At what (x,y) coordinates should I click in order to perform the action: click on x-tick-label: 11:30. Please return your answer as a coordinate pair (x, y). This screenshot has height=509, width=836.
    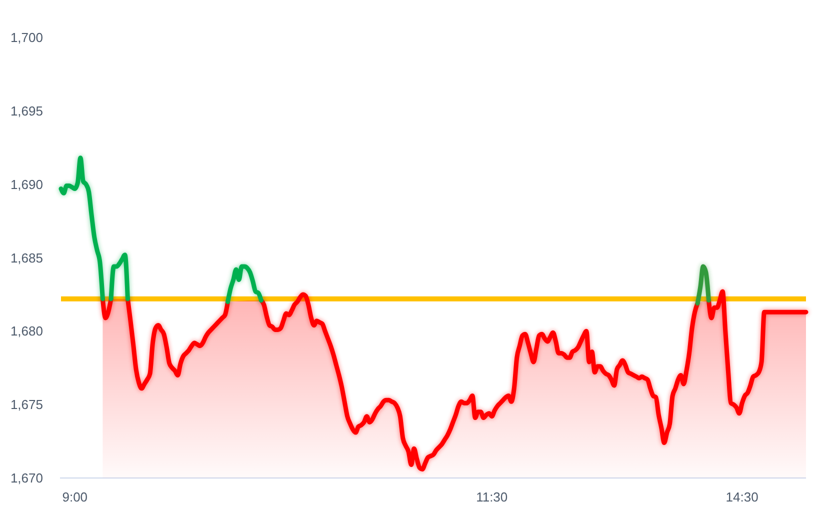
    Looking at the image, I should click on (492, 497).